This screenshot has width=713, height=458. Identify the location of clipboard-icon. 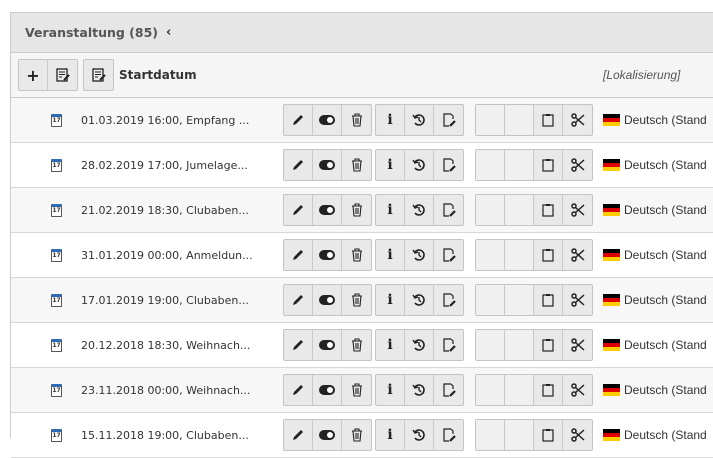
(548, 345).